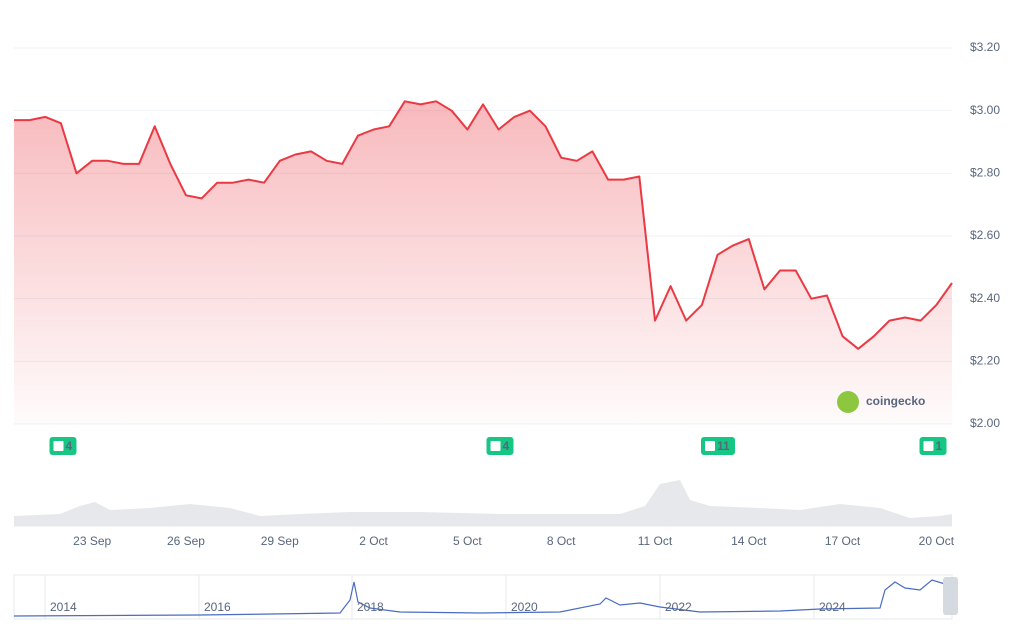 The image size is (1024, 640). I want to click on x-tick-label: 29 Sep, so click(280, 541).